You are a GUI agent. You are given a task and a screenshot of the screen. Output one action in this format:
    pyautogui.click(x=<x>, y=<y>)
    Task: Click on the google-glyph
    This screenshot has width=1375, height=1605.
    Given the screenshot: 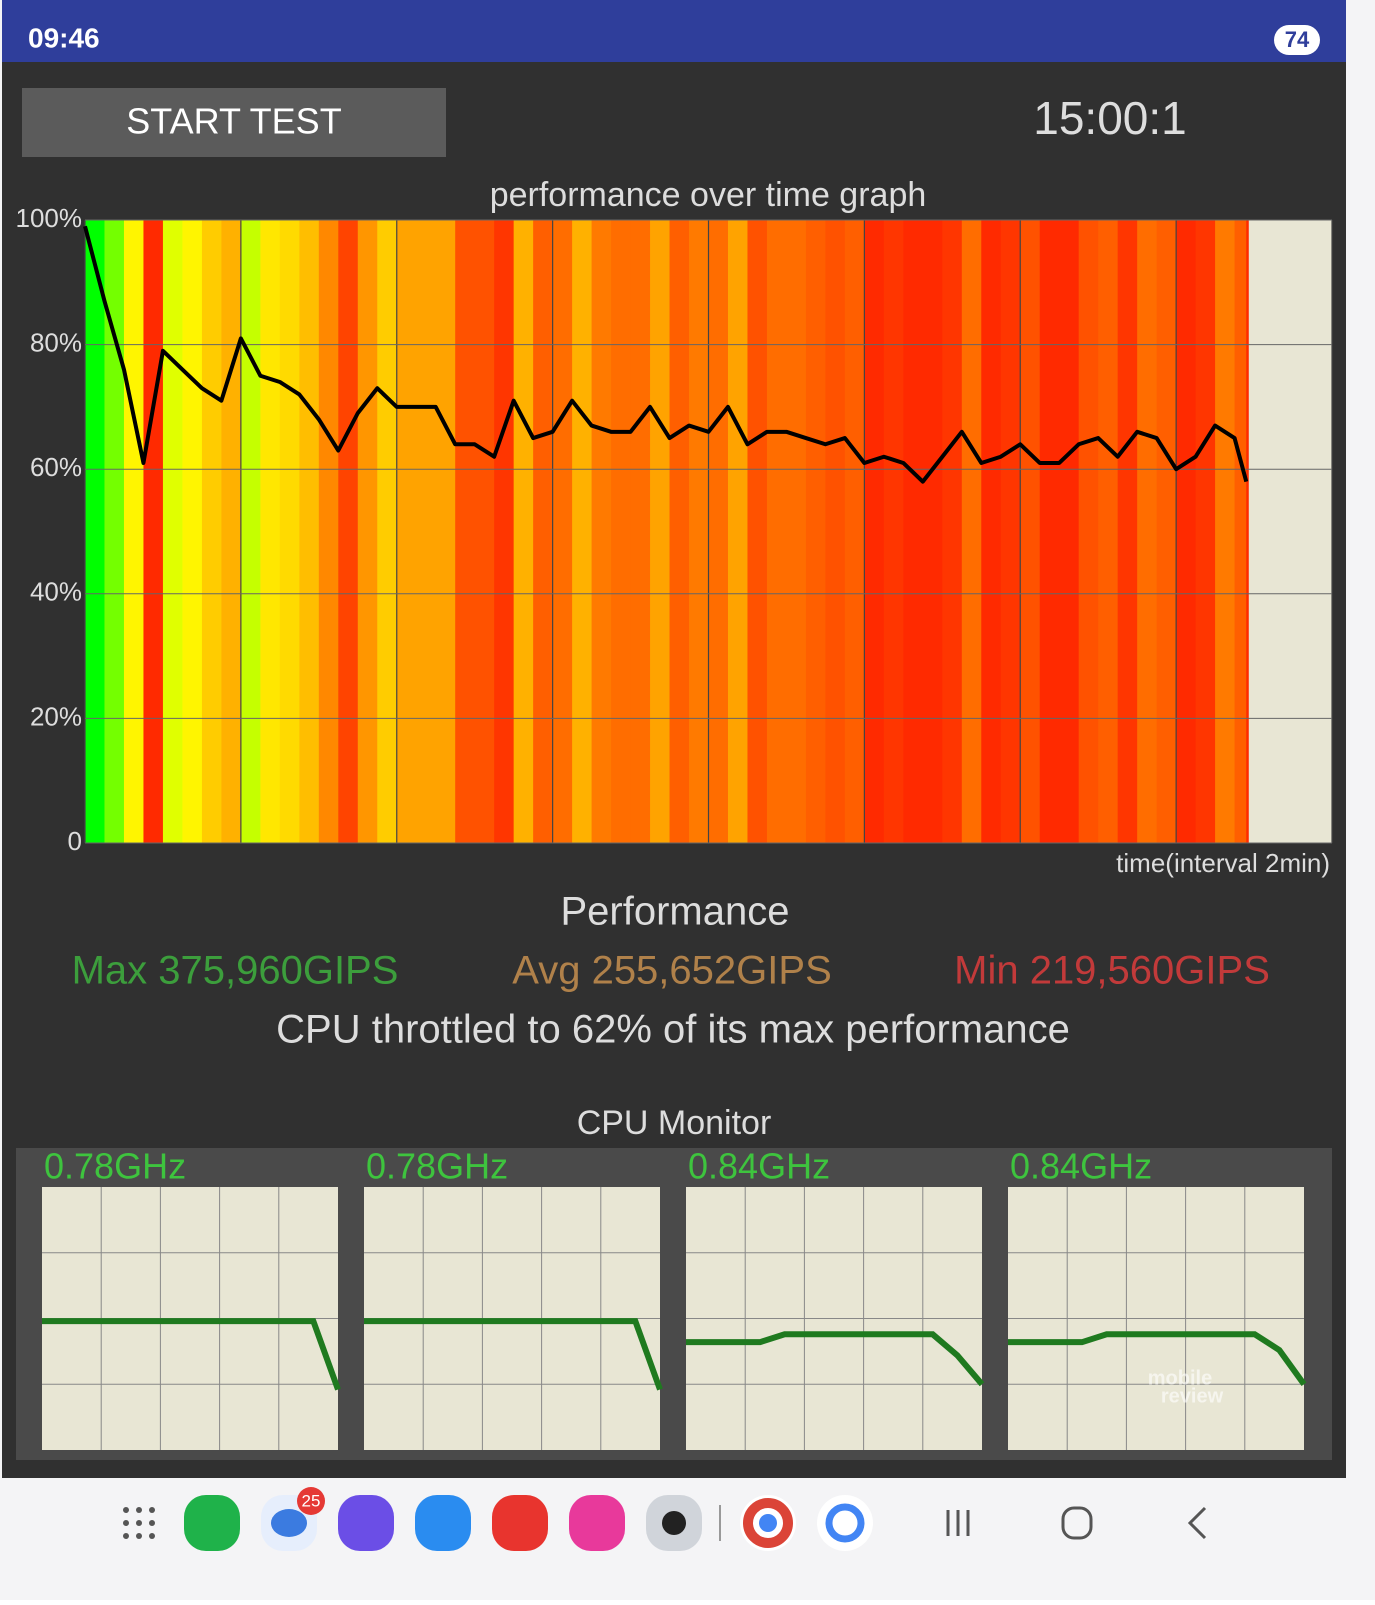 What is the action you would take?
    pyautogui.click(x=845, y=1523)
    